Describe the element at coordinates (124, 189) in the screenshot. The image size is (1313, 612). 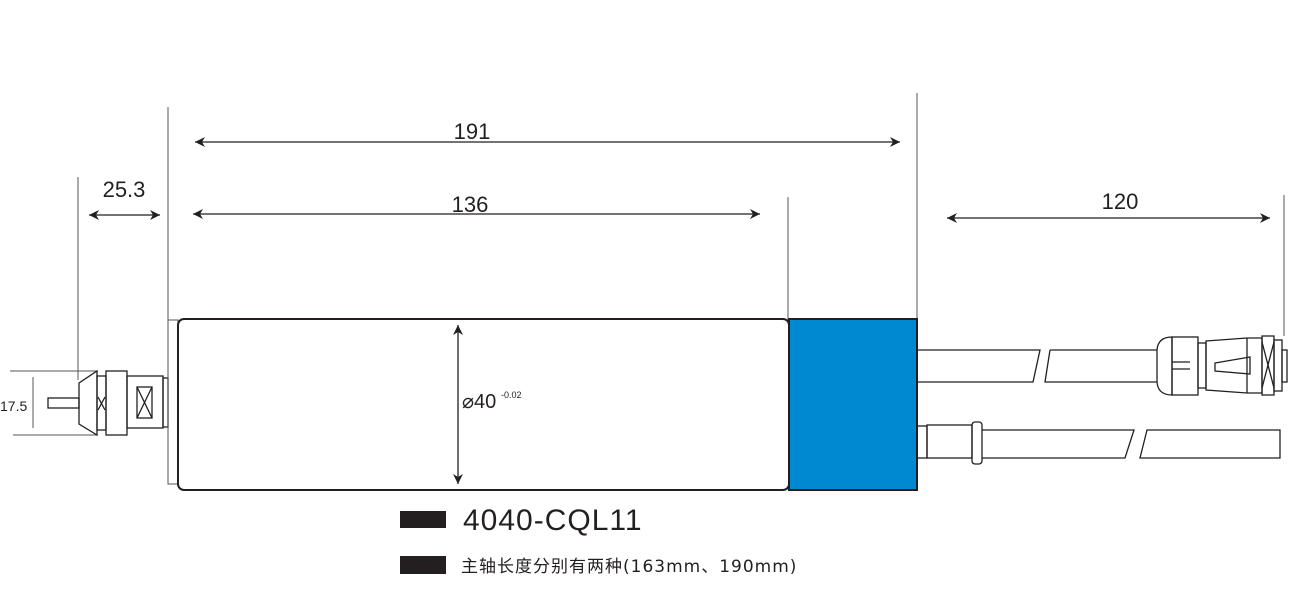
I see `dim-connector-length: 25.3` at that location.